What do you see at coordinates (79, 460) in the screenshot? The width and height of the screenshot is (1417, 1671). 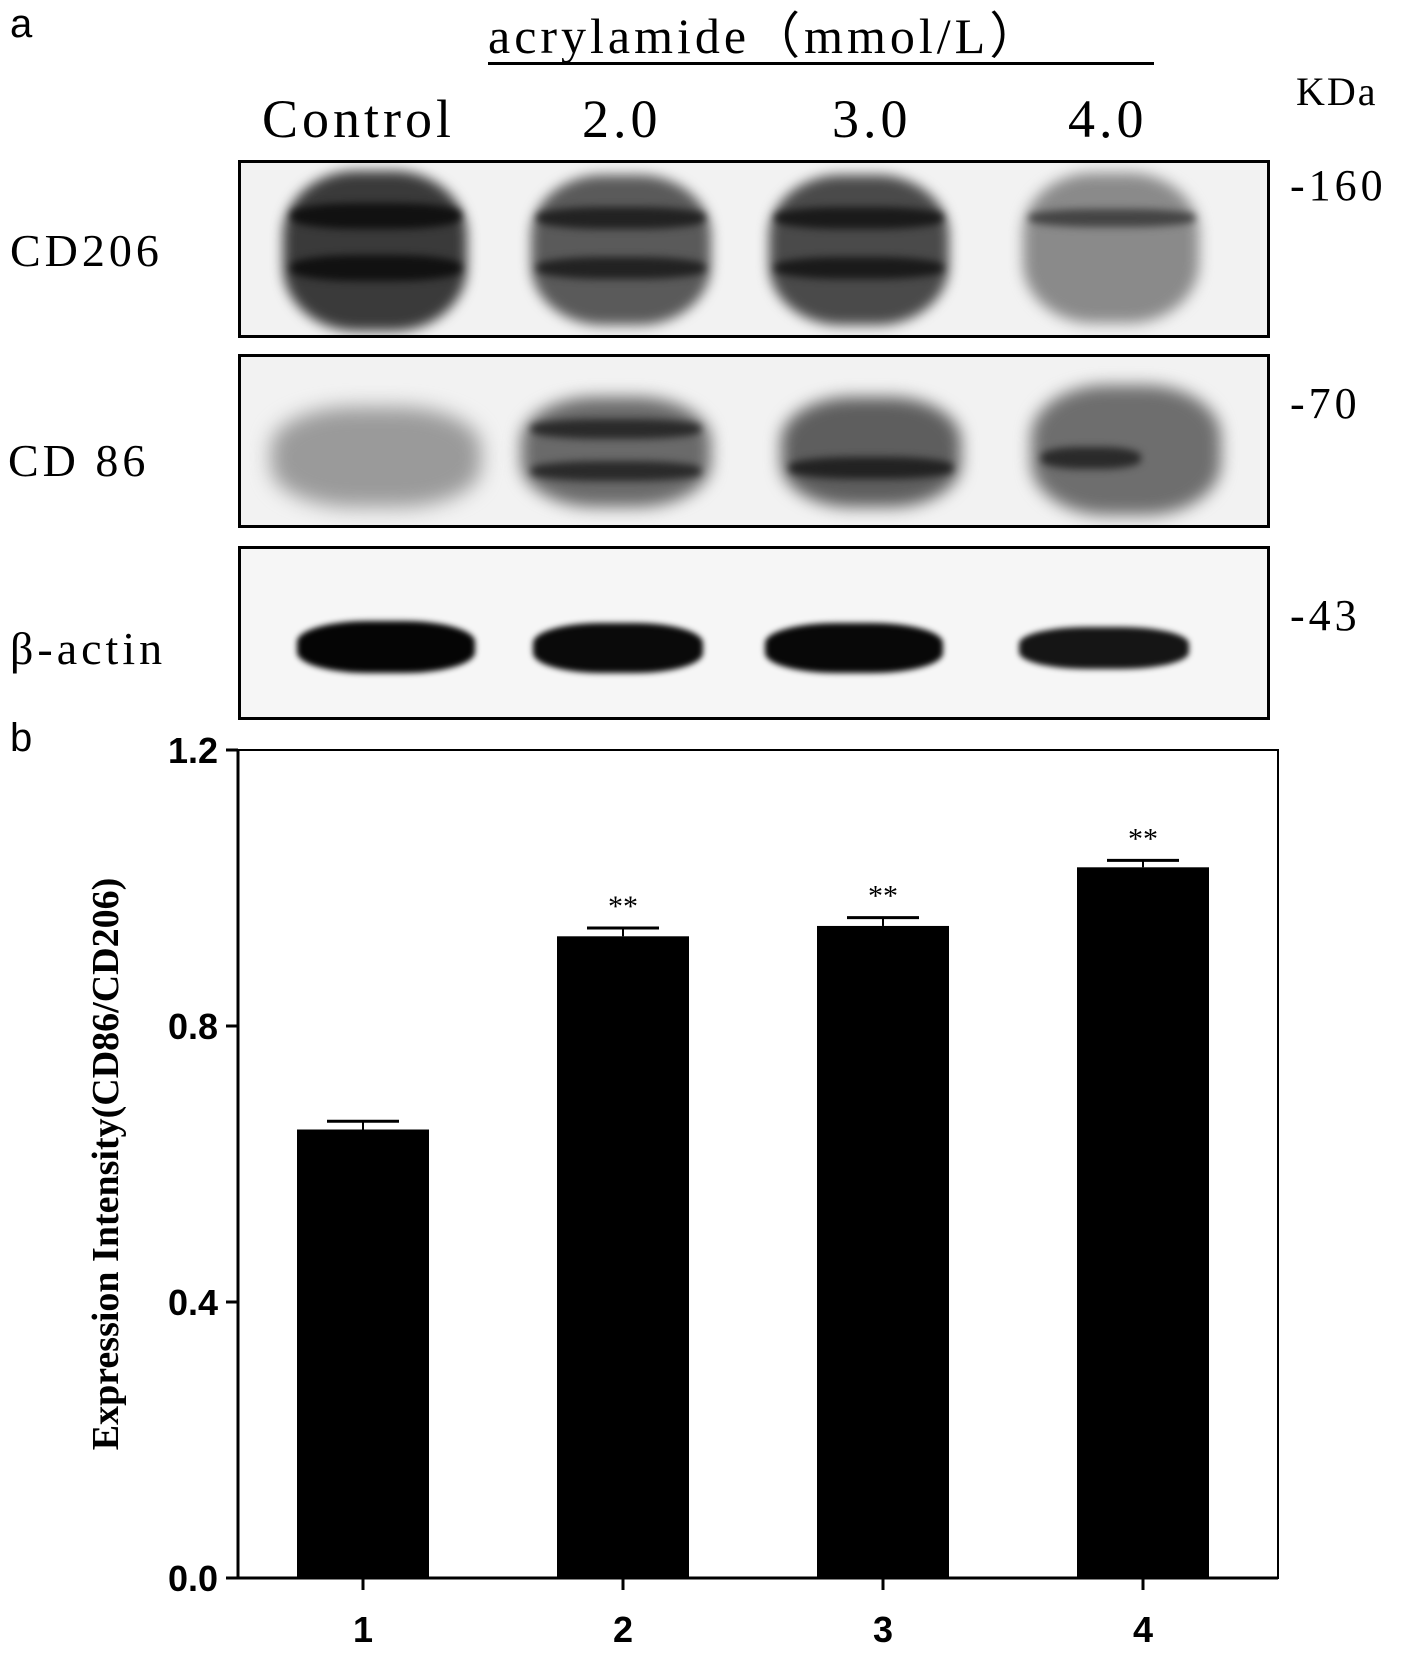 I see `protein-label-cd86: CD 86` at bounding box center [79, 460].